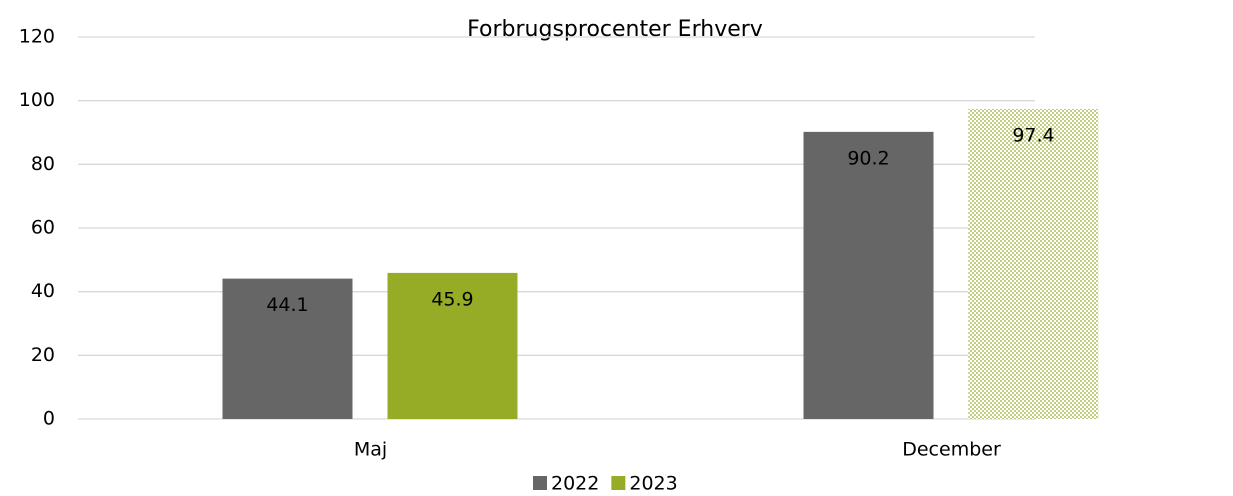 This screenshot has width=1233, height=496. Describe the element at coordinates (43, 164) in the screenshot. I see `y-tick-label: 80` at that location.